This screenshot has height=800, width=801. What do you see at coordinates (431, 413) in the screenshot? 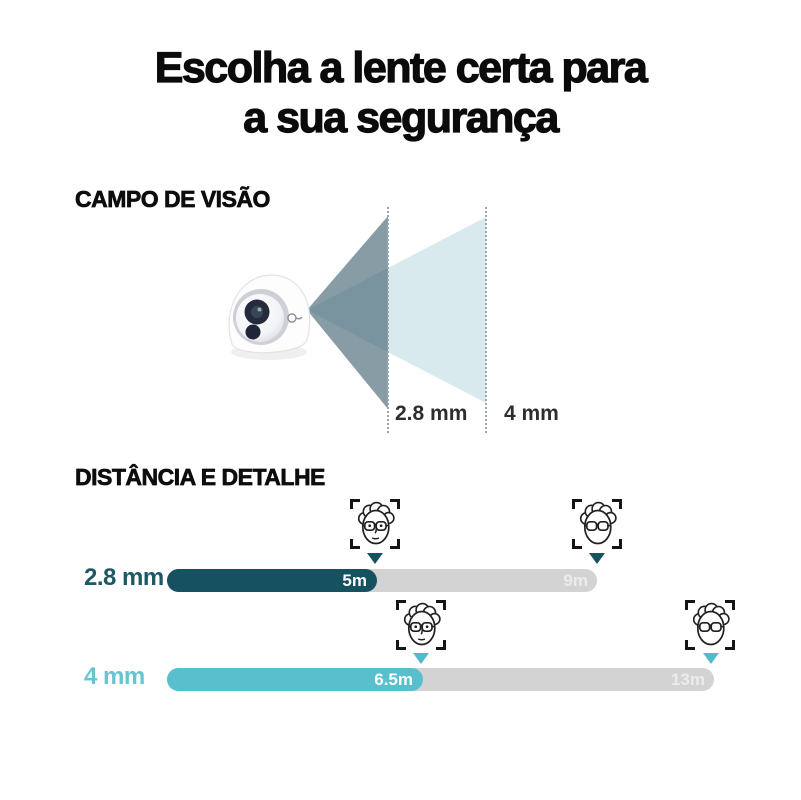
I see `fov-label-28mm: 2.8 mm` at bounding box center [431, 413].